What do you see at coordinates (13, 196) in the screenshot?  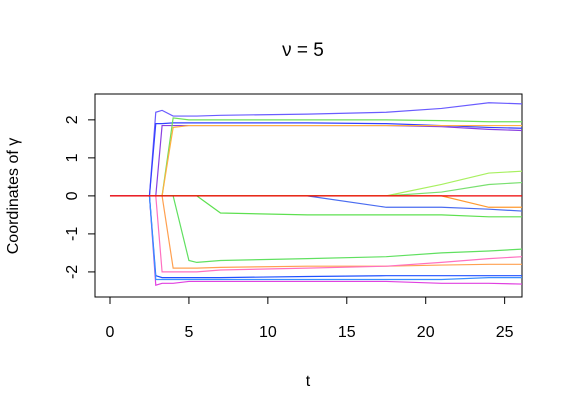 I see `y-axis-label: Coordinates of γ` at bounding box center [13, 196].